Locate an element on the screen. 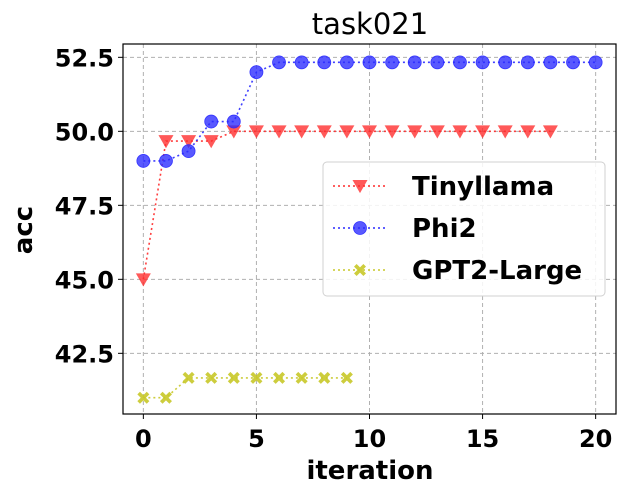 The image size is (628, 499). legend: Tinyllama Phi2 GPT2-Large is located at coordinates (464, 229).